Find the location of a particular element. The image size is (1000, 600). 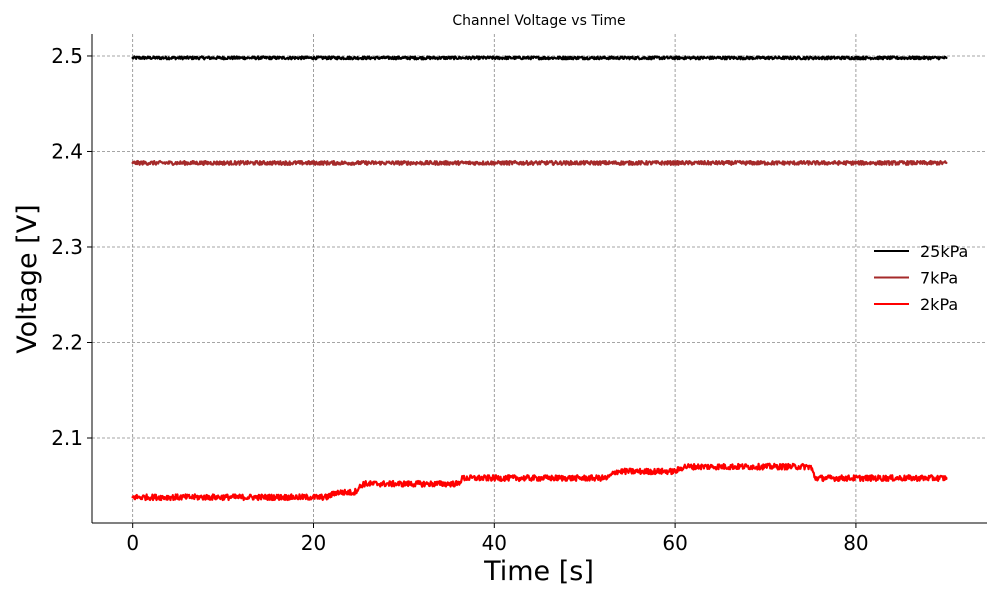

series-25kPa is located at coordinates (539, 58).